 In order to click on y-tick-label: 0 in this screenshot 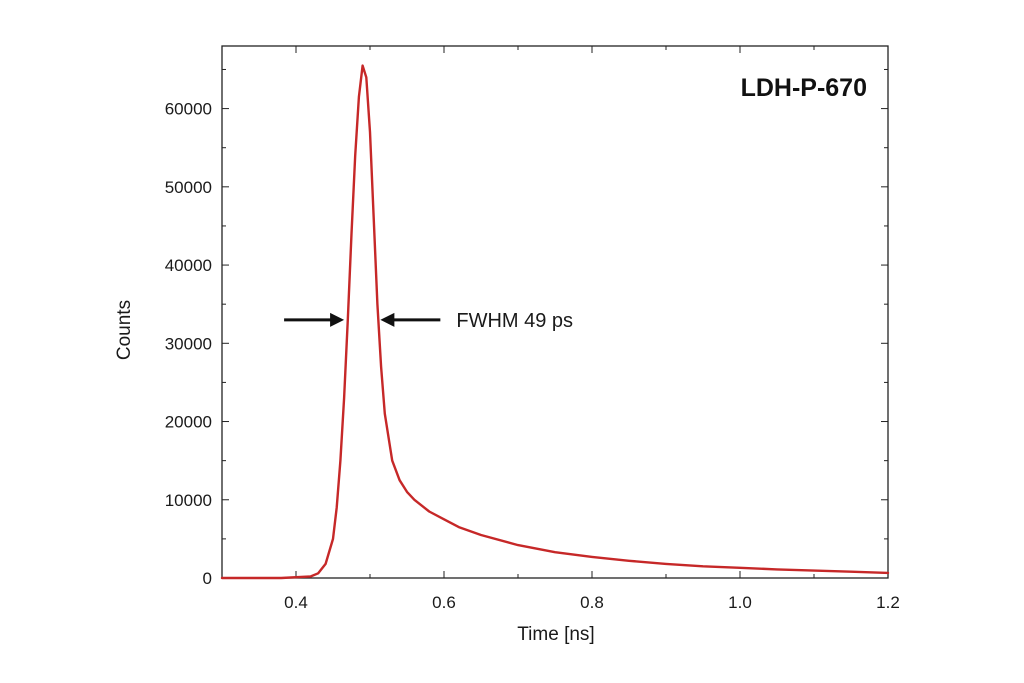, I will do `click(207, 578)`.